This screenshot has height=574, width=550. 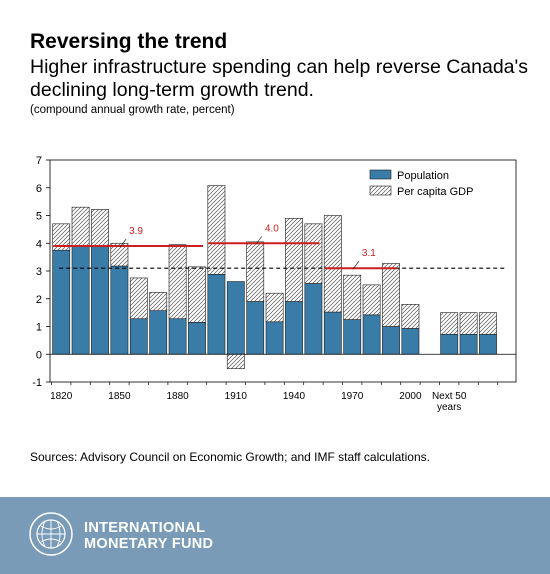 What do you see at coordinates (129, 41) in the screenshot?
I see `chart-title: Reversing the trend` at bounding box center [129, 41].